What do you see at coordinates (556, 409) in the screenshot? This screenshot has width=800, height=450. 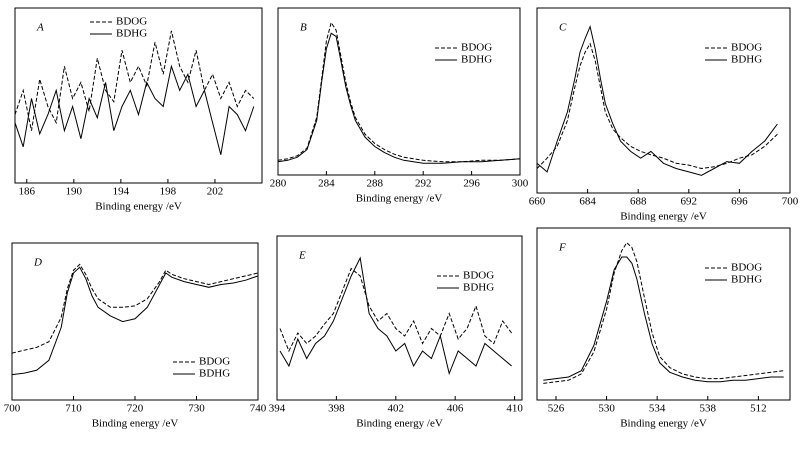 I see `x-tick-label: 526` at bounding box center [556, 409].